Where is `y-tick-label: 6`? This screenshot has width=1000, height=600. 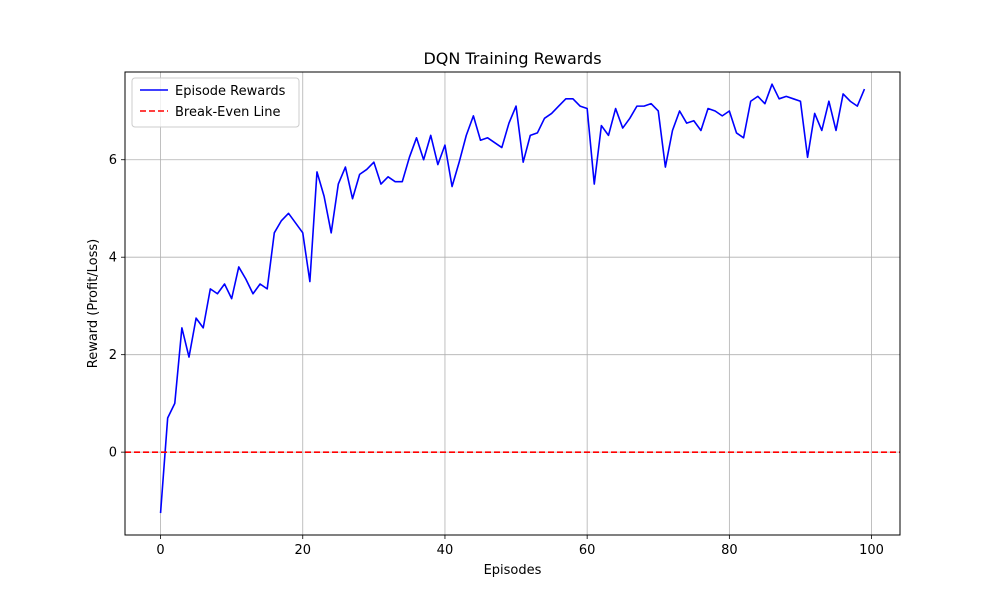
y-tick-label: 6 is located at coordinates (113, 160).